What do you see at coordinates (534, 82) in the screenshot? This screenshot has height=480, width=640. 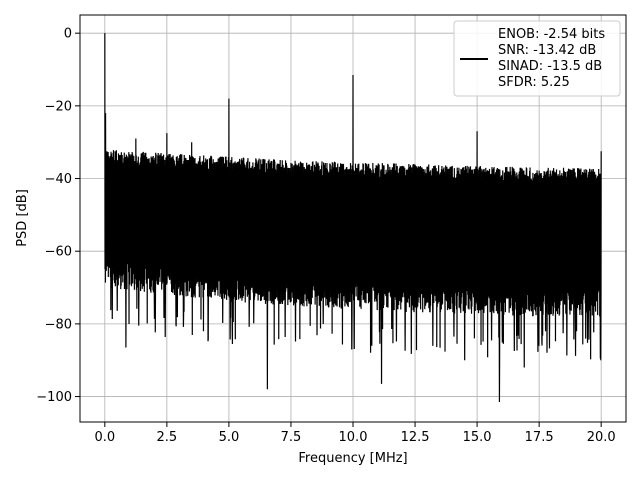 I see `legend-line-sfdr: SFDR: 5.25` at bounding box center [534, 82].